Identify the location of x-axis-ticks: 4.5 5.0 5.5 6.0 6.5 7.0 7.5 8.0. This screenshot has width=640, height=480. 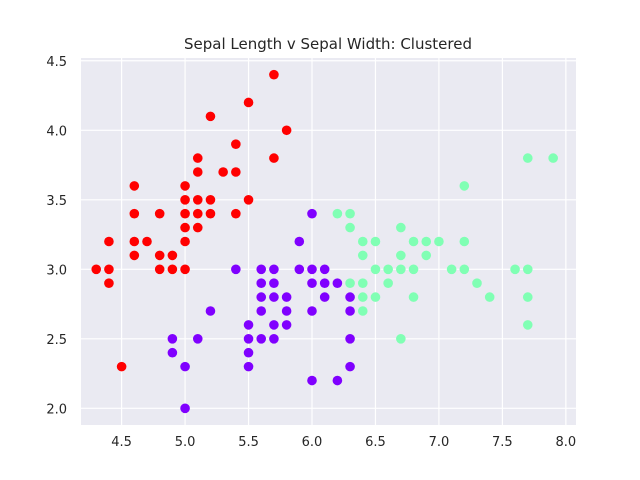
(343, 442).